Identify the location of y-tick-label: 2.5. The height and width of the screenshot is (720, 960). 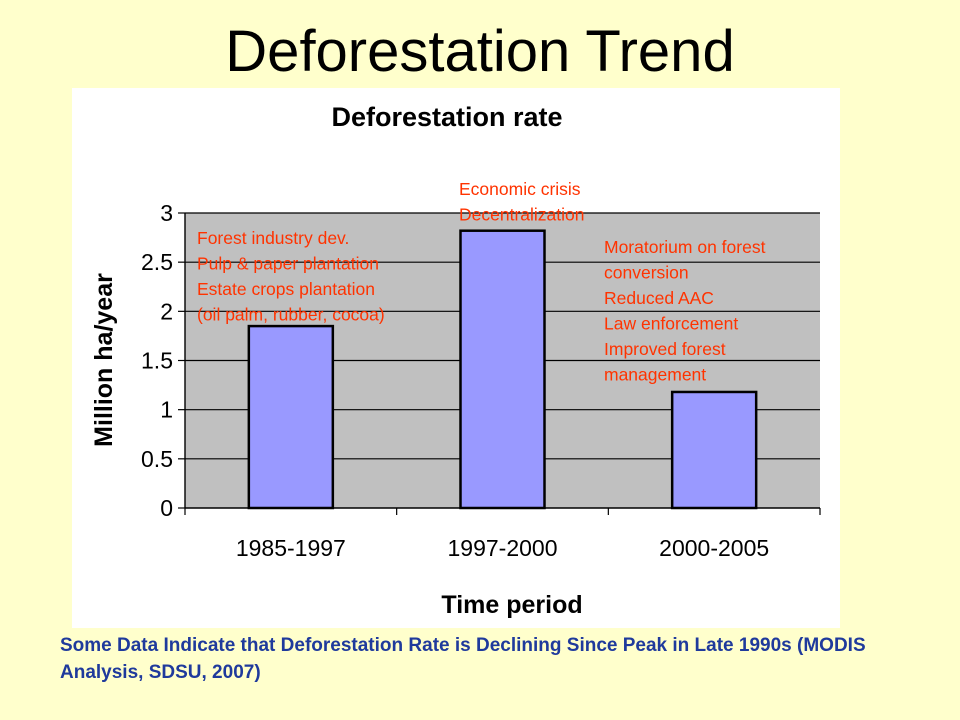
(157, 262).